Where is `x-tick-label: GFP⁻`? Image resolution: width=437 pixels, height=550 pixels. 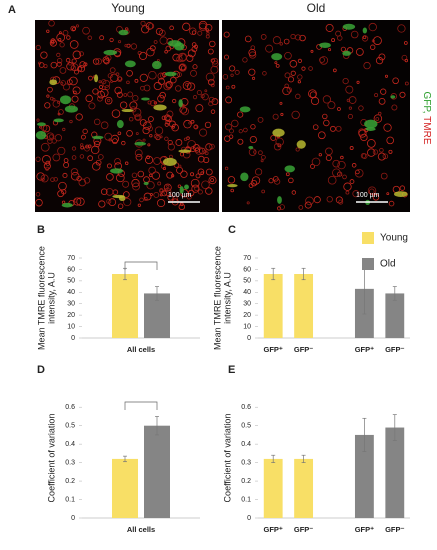
x-tick-label: GFP⁻ is located at coordinates (303, 349).